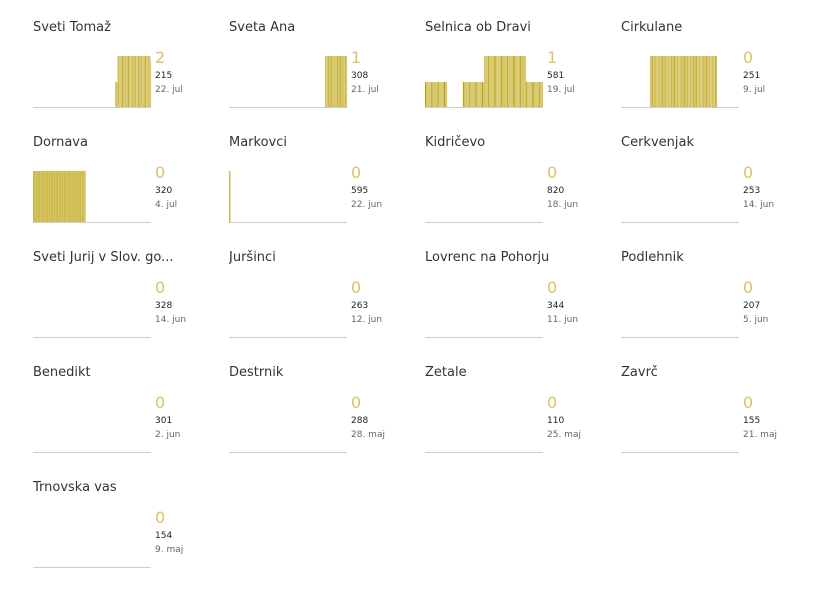 The width and height of the screenshot is (814, 590). What do you see at coordinates (555, 191) in the screenshot?
I see `total-cases-count: 820` at bounding box center [555, 191].